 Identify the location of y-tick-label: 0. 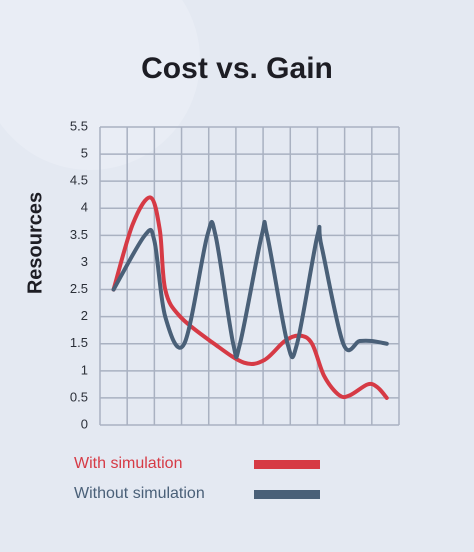
(84, 423).